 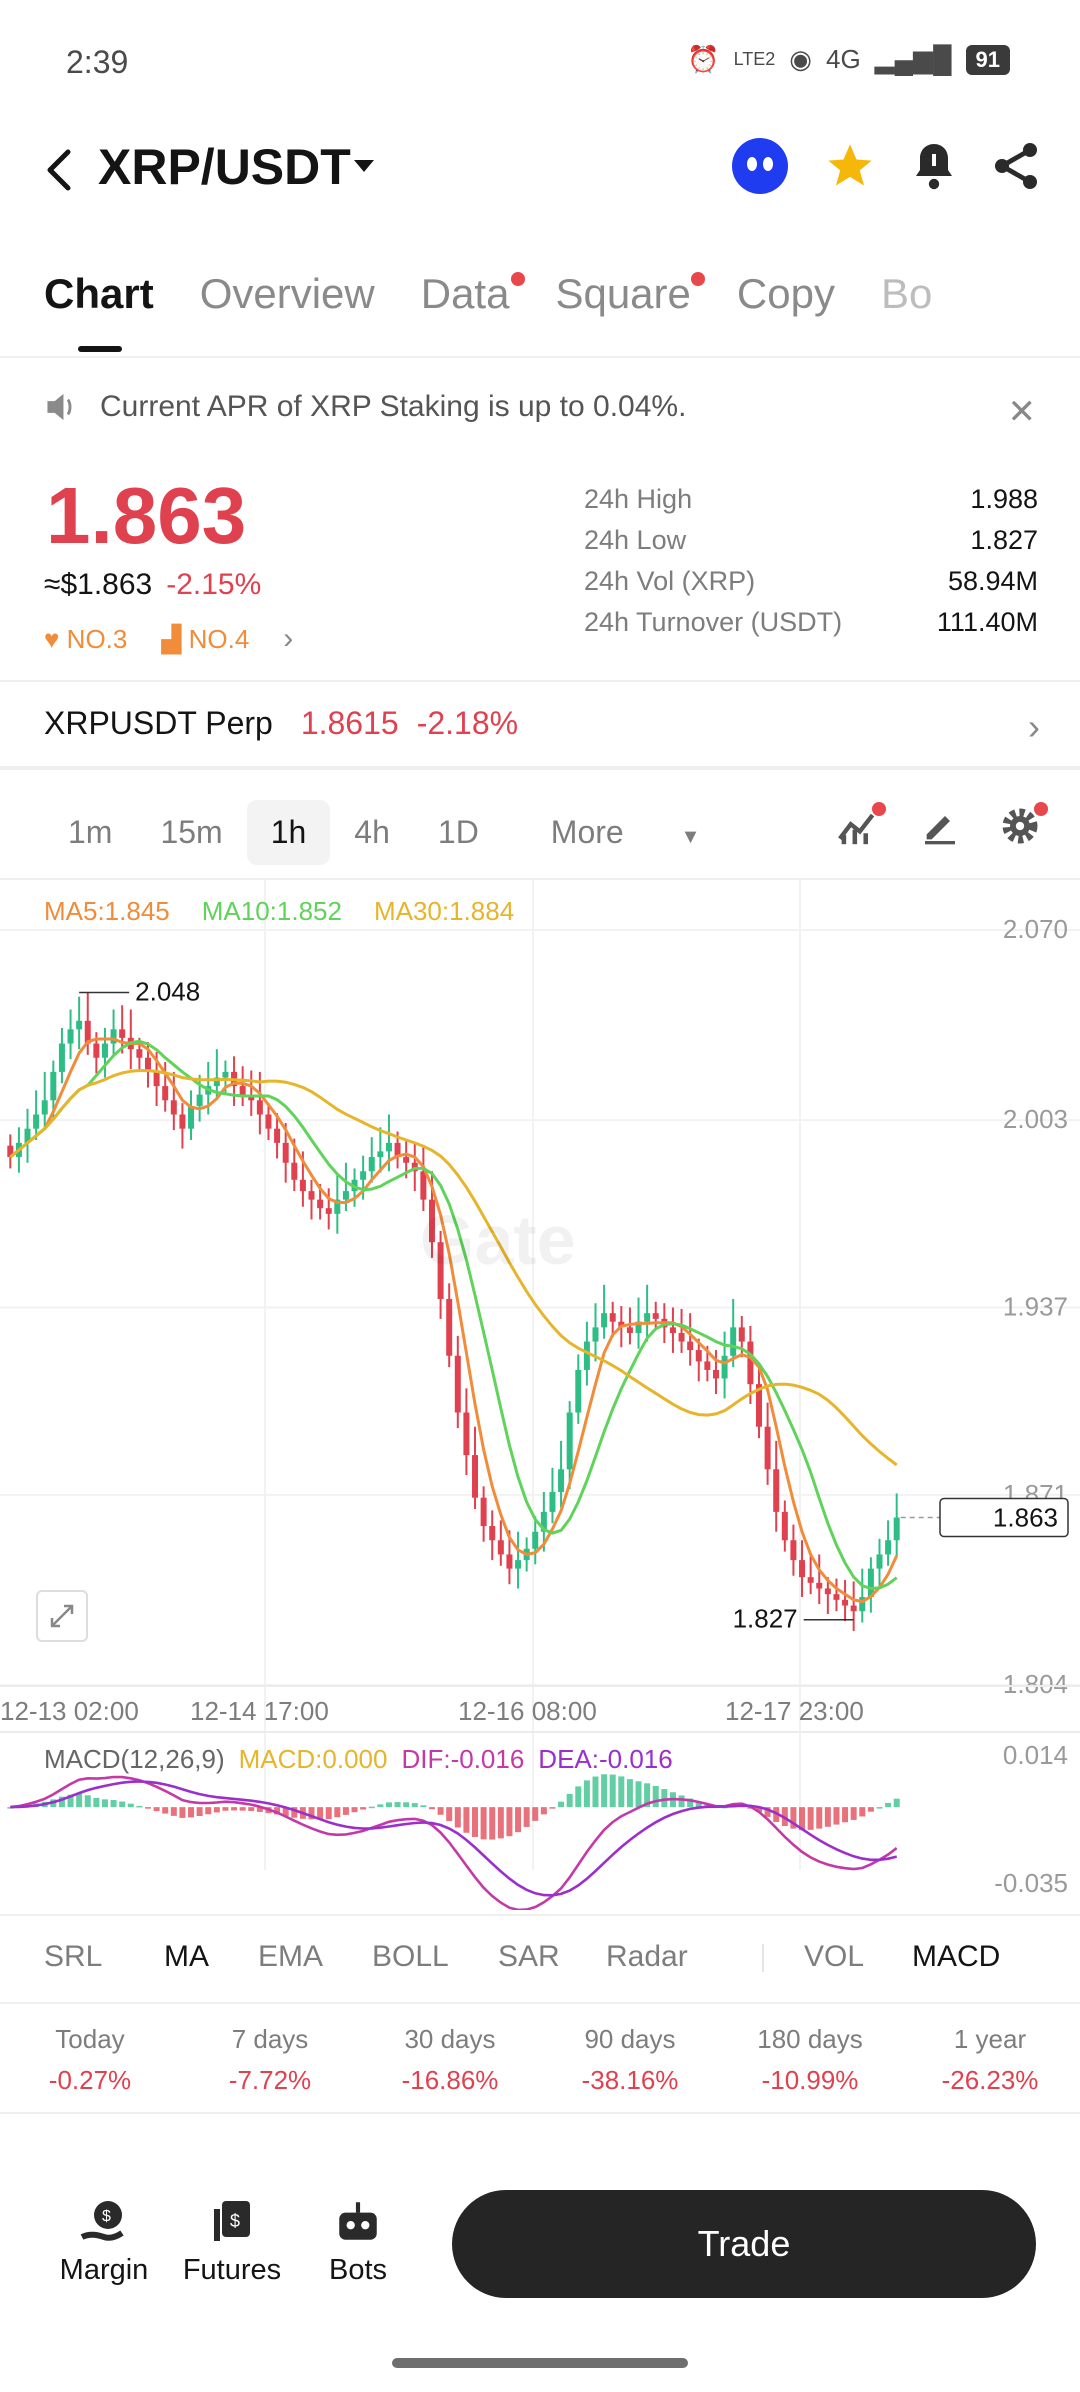 I want to click on y-tick-label: 2.070, so click(x=1035, y=929).